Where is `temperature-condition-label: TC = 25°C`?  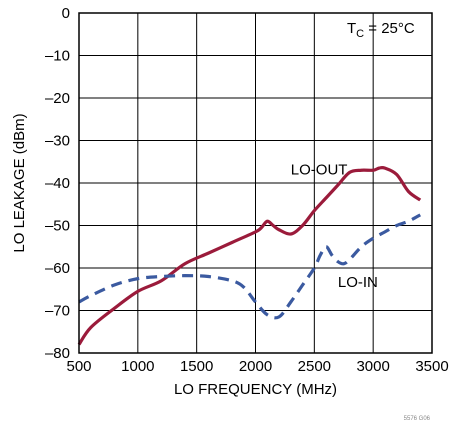
temperature-condition-label: TC = 25°C is located at coordinates (381, 30).